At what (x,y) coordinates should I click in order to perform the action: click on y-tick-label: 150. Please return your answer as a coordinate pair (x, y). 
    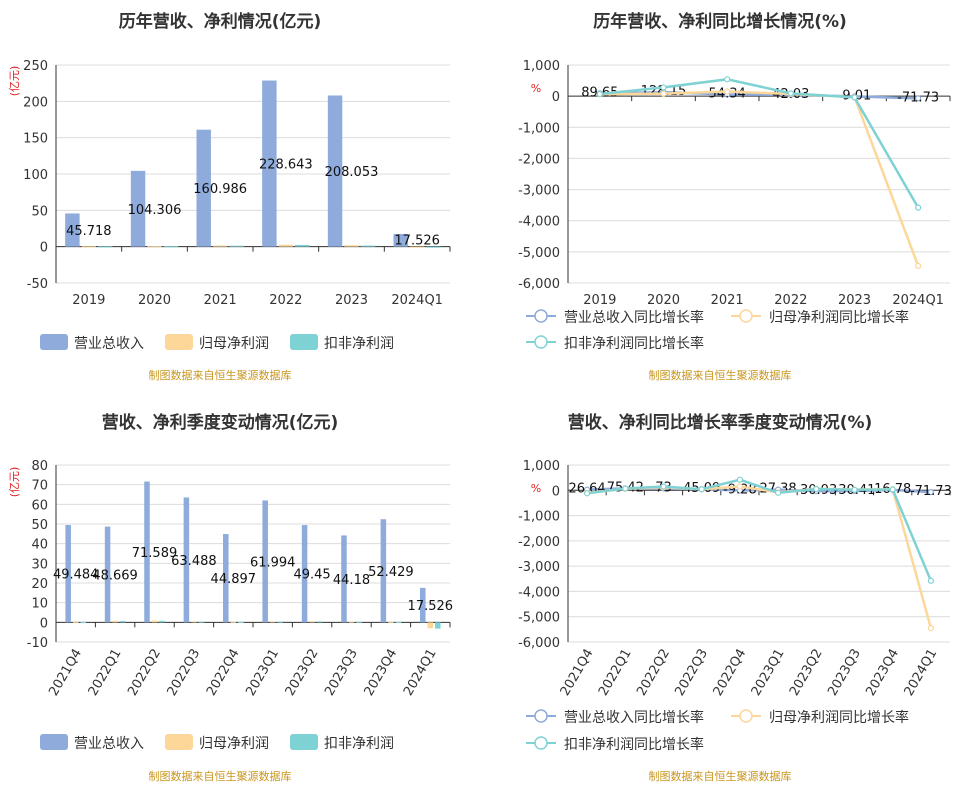
    Looking at the image, I should click on (35, 139).